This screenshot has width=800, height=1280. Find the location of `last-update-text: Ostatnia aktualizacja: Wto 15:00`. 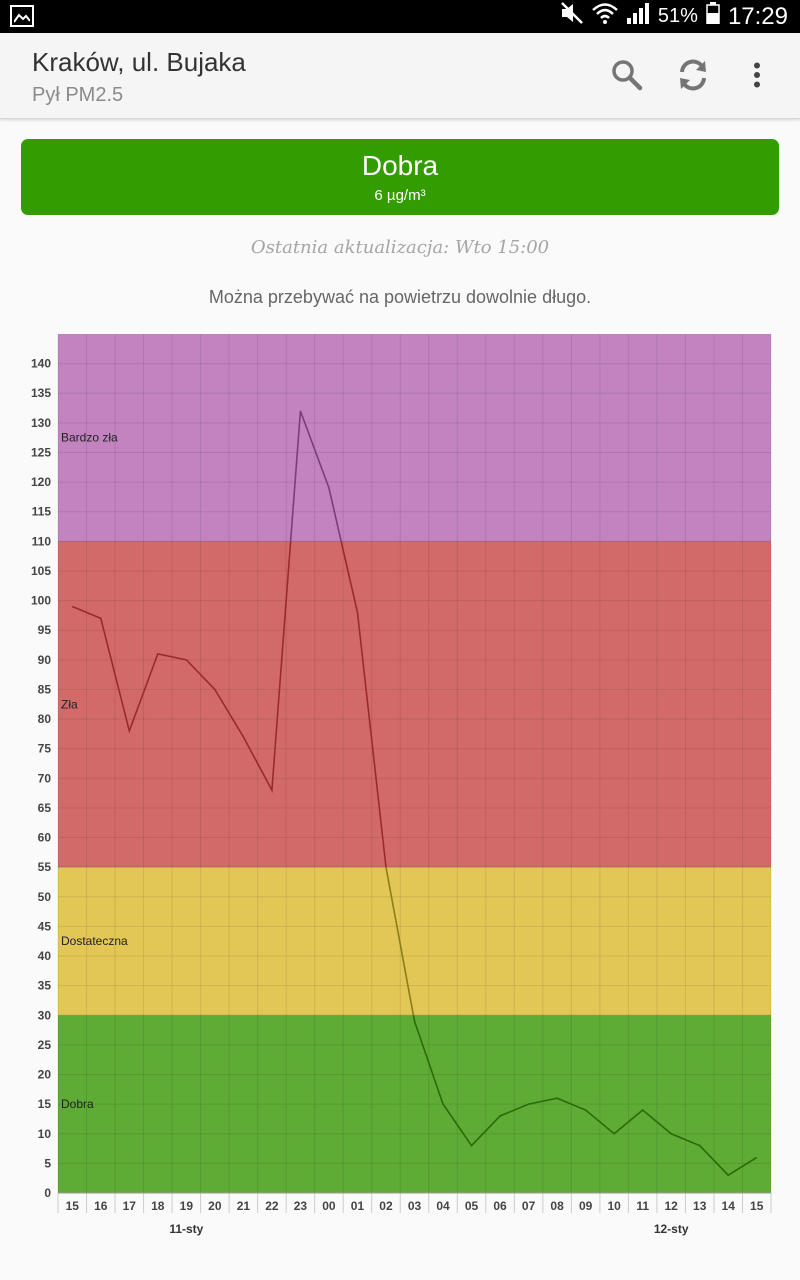

last-update-text: Ostatnia aktualizacja: Wto 15:00 is located at coordinates (400, 247).